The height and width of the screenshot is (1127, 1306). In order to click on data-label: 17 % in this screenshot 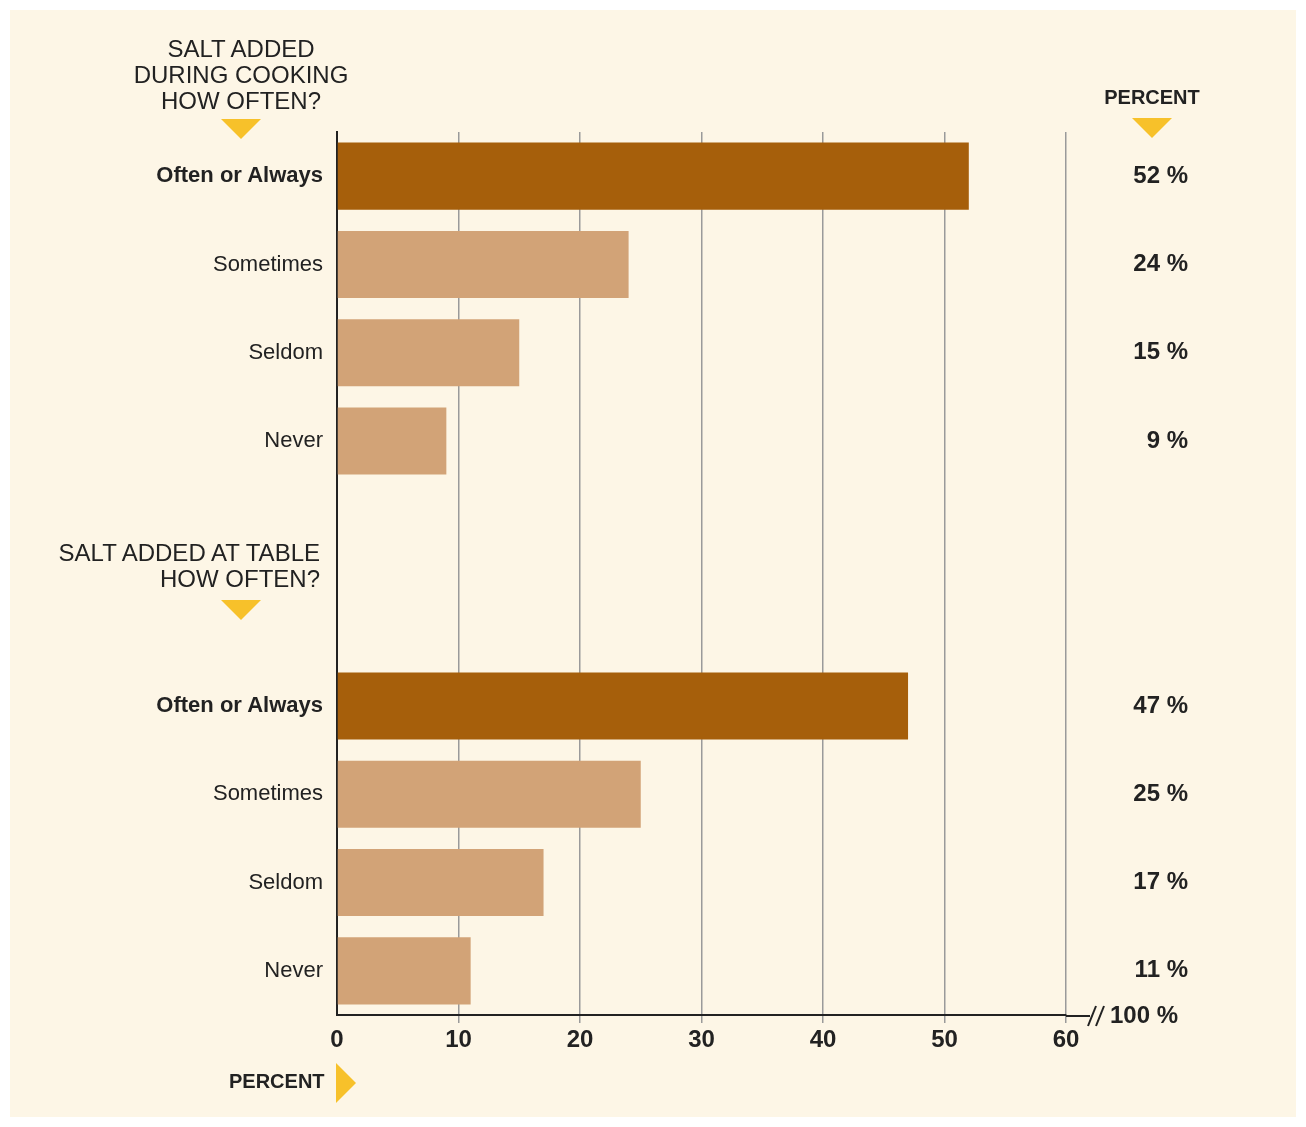, I will do `click(1160, 881)`.